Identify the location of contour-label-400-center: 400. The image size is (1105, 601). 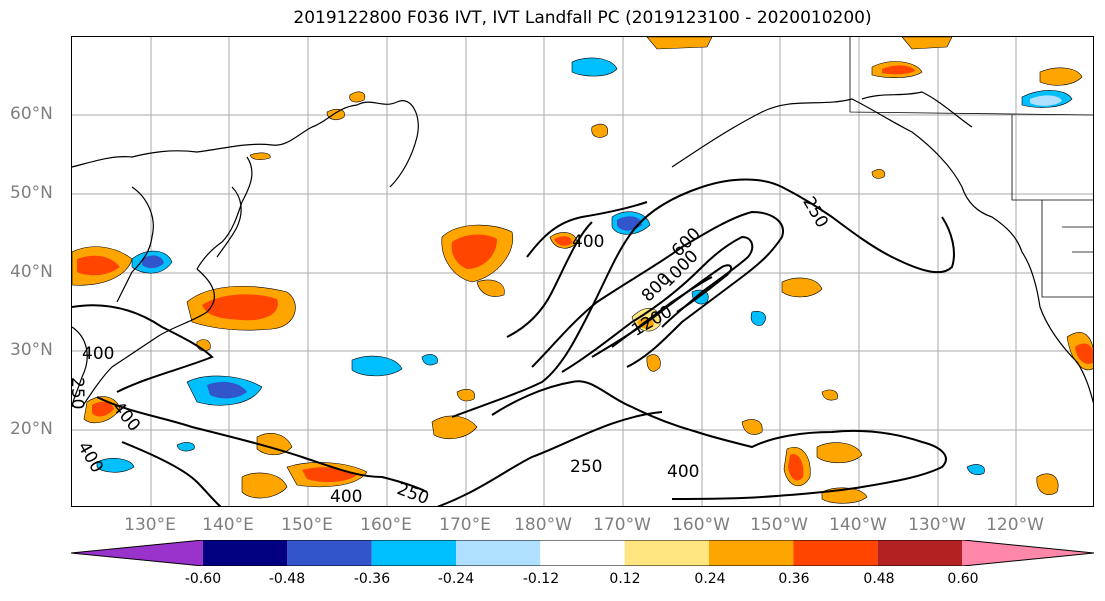
(588, 242).